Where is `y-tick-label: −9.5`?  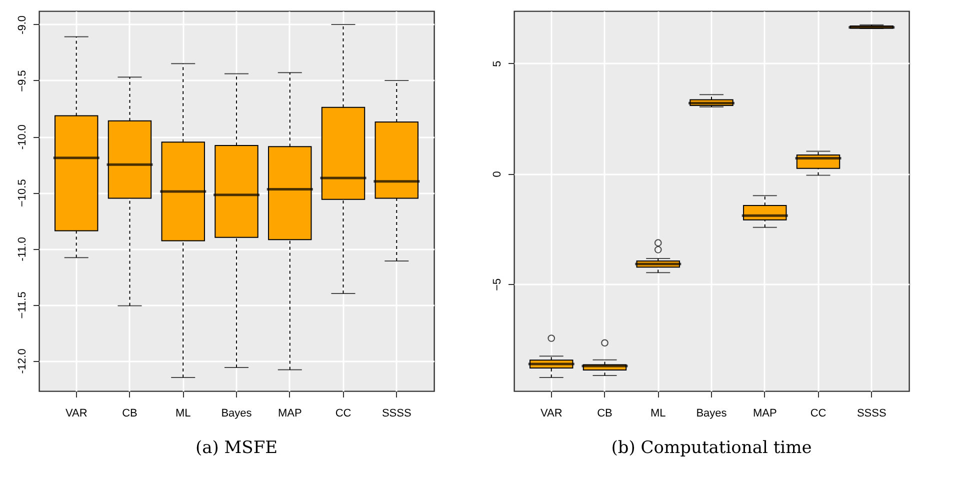
y-tick-label: −9.5 is located at coordinates (22, 81).